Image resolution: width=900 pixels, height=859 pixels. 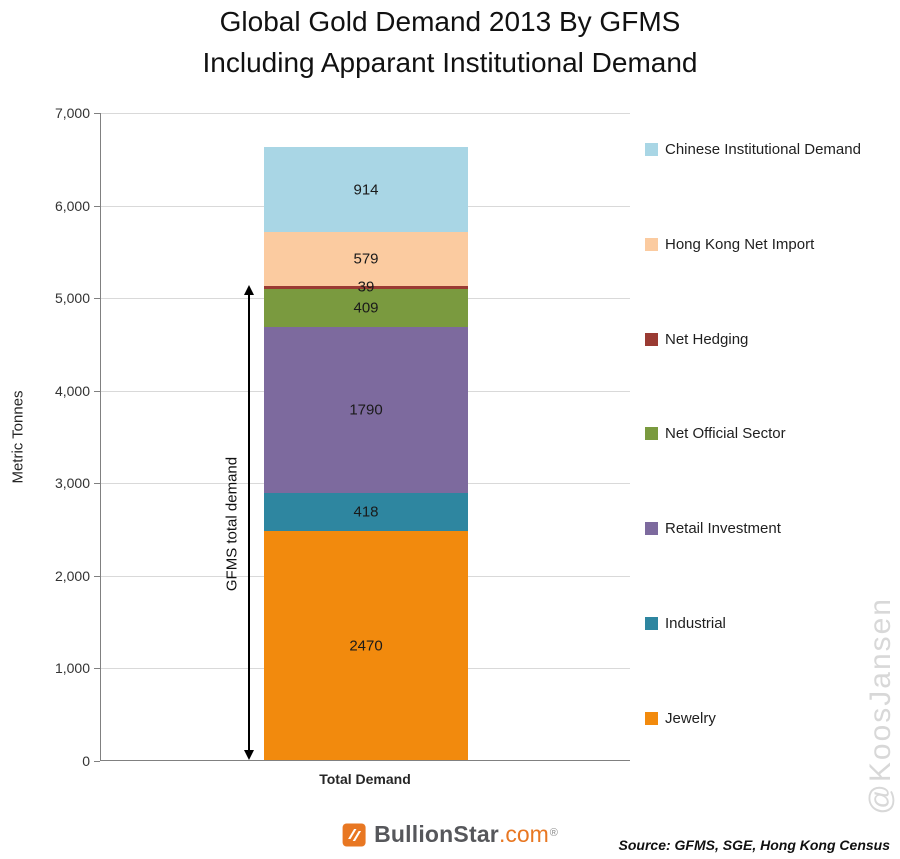 I want to click on bullionstar-logo-text: BullionStar.com®, so click(x=466, y=834).